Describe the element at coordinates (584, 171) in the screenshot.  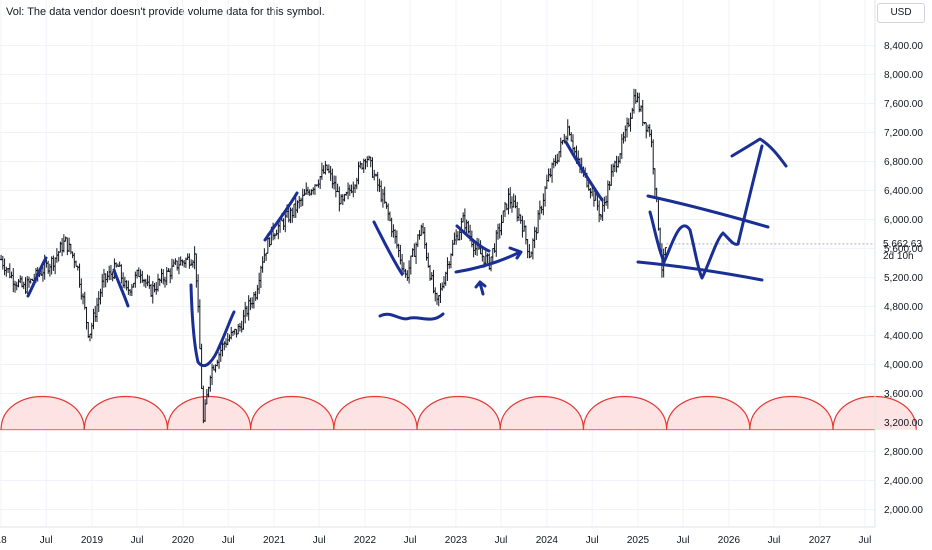
I see `trend-stroke-2024` at that location.